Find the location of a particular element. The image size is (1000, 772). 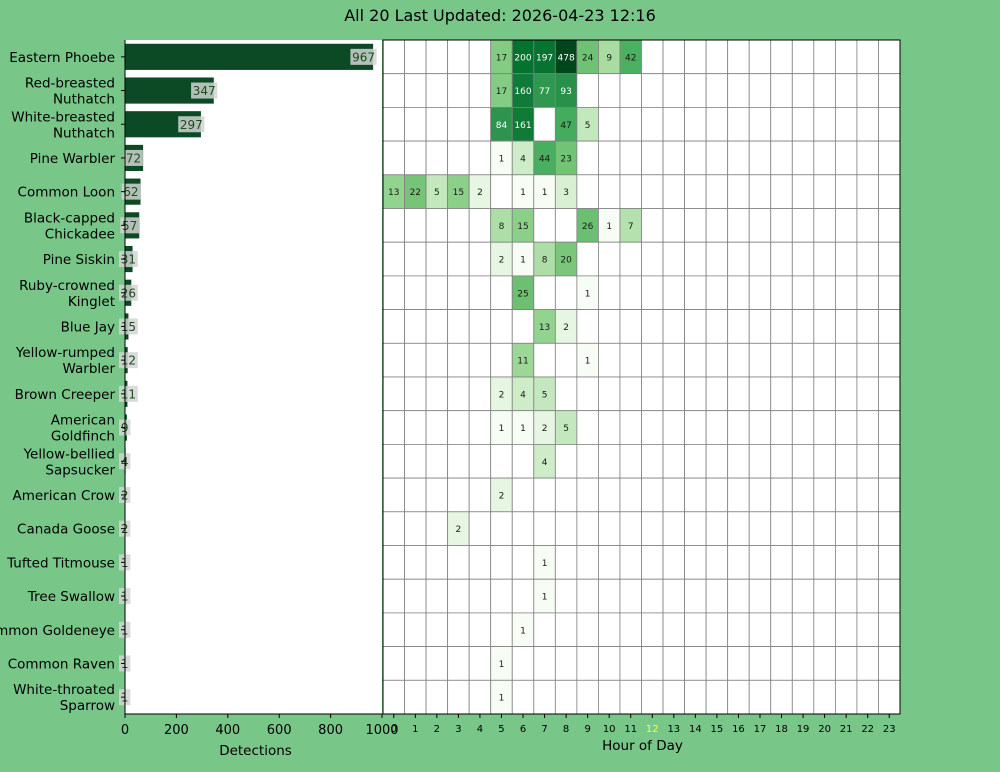

category-label-line: Pine Warbler is located at coordinates (73, 159).